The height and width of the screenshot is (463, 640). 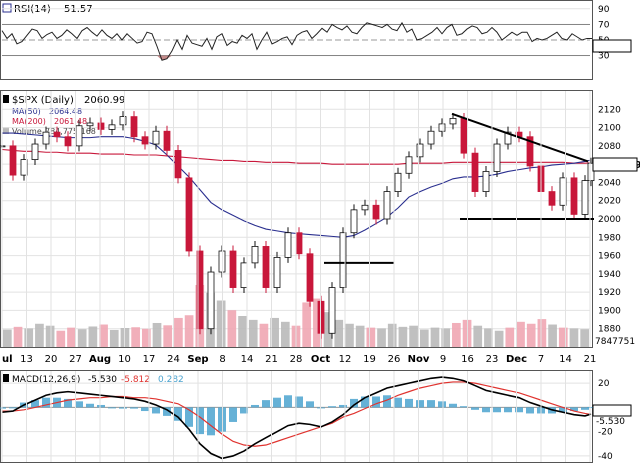 What do you see at coordinates (605, 457) in the screenshot?
I see `macd-tick-label: -40` at bounding box center [605, 457].